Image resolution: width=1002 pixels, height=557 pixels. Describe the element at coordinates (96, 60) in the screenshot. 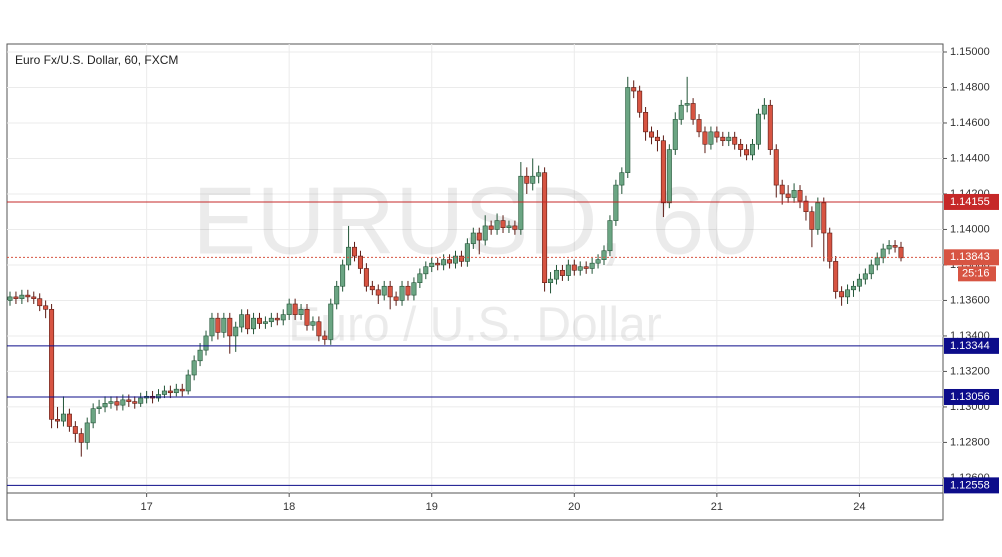

I see `chart-title: Euro Fx/U.S. Dollar, 60, FXCM` at that location.